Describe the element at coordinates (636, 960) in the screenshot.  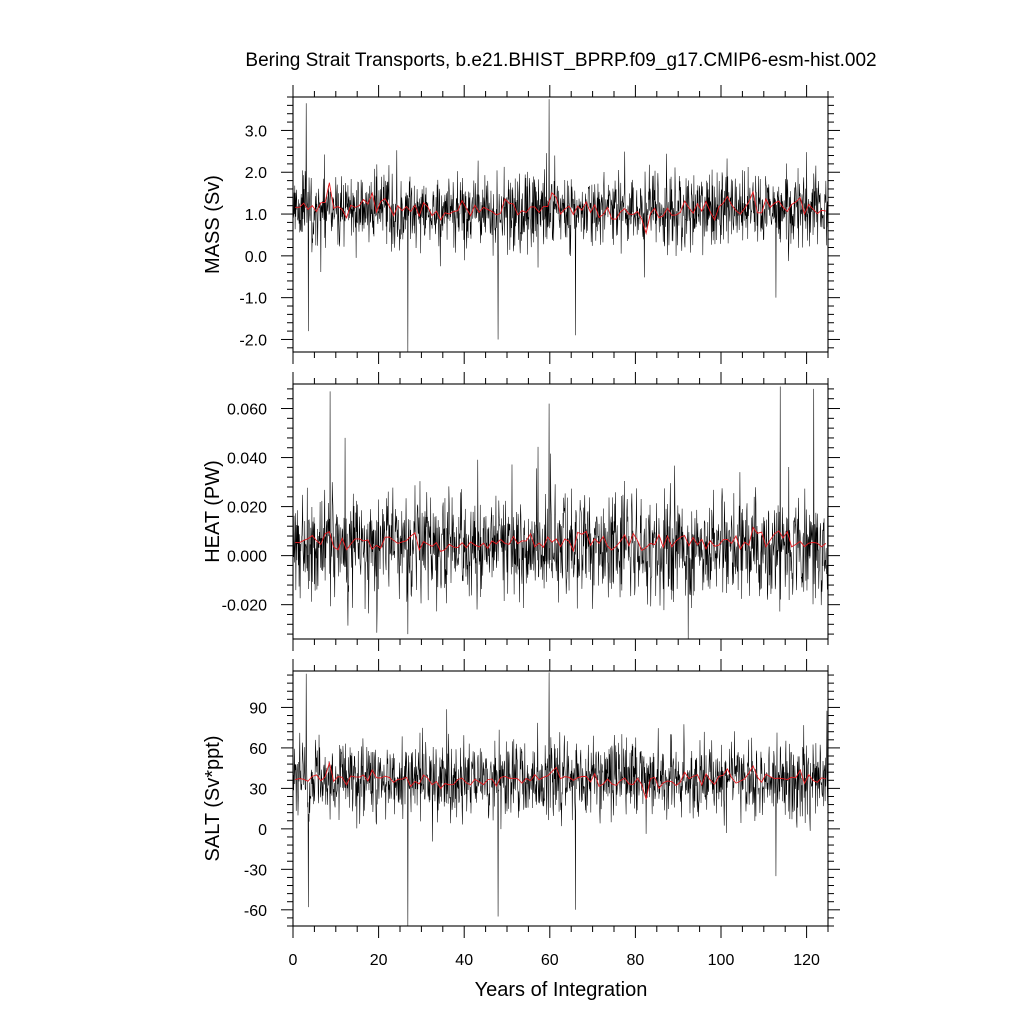
I see `x-tick-label: 80` at that location.